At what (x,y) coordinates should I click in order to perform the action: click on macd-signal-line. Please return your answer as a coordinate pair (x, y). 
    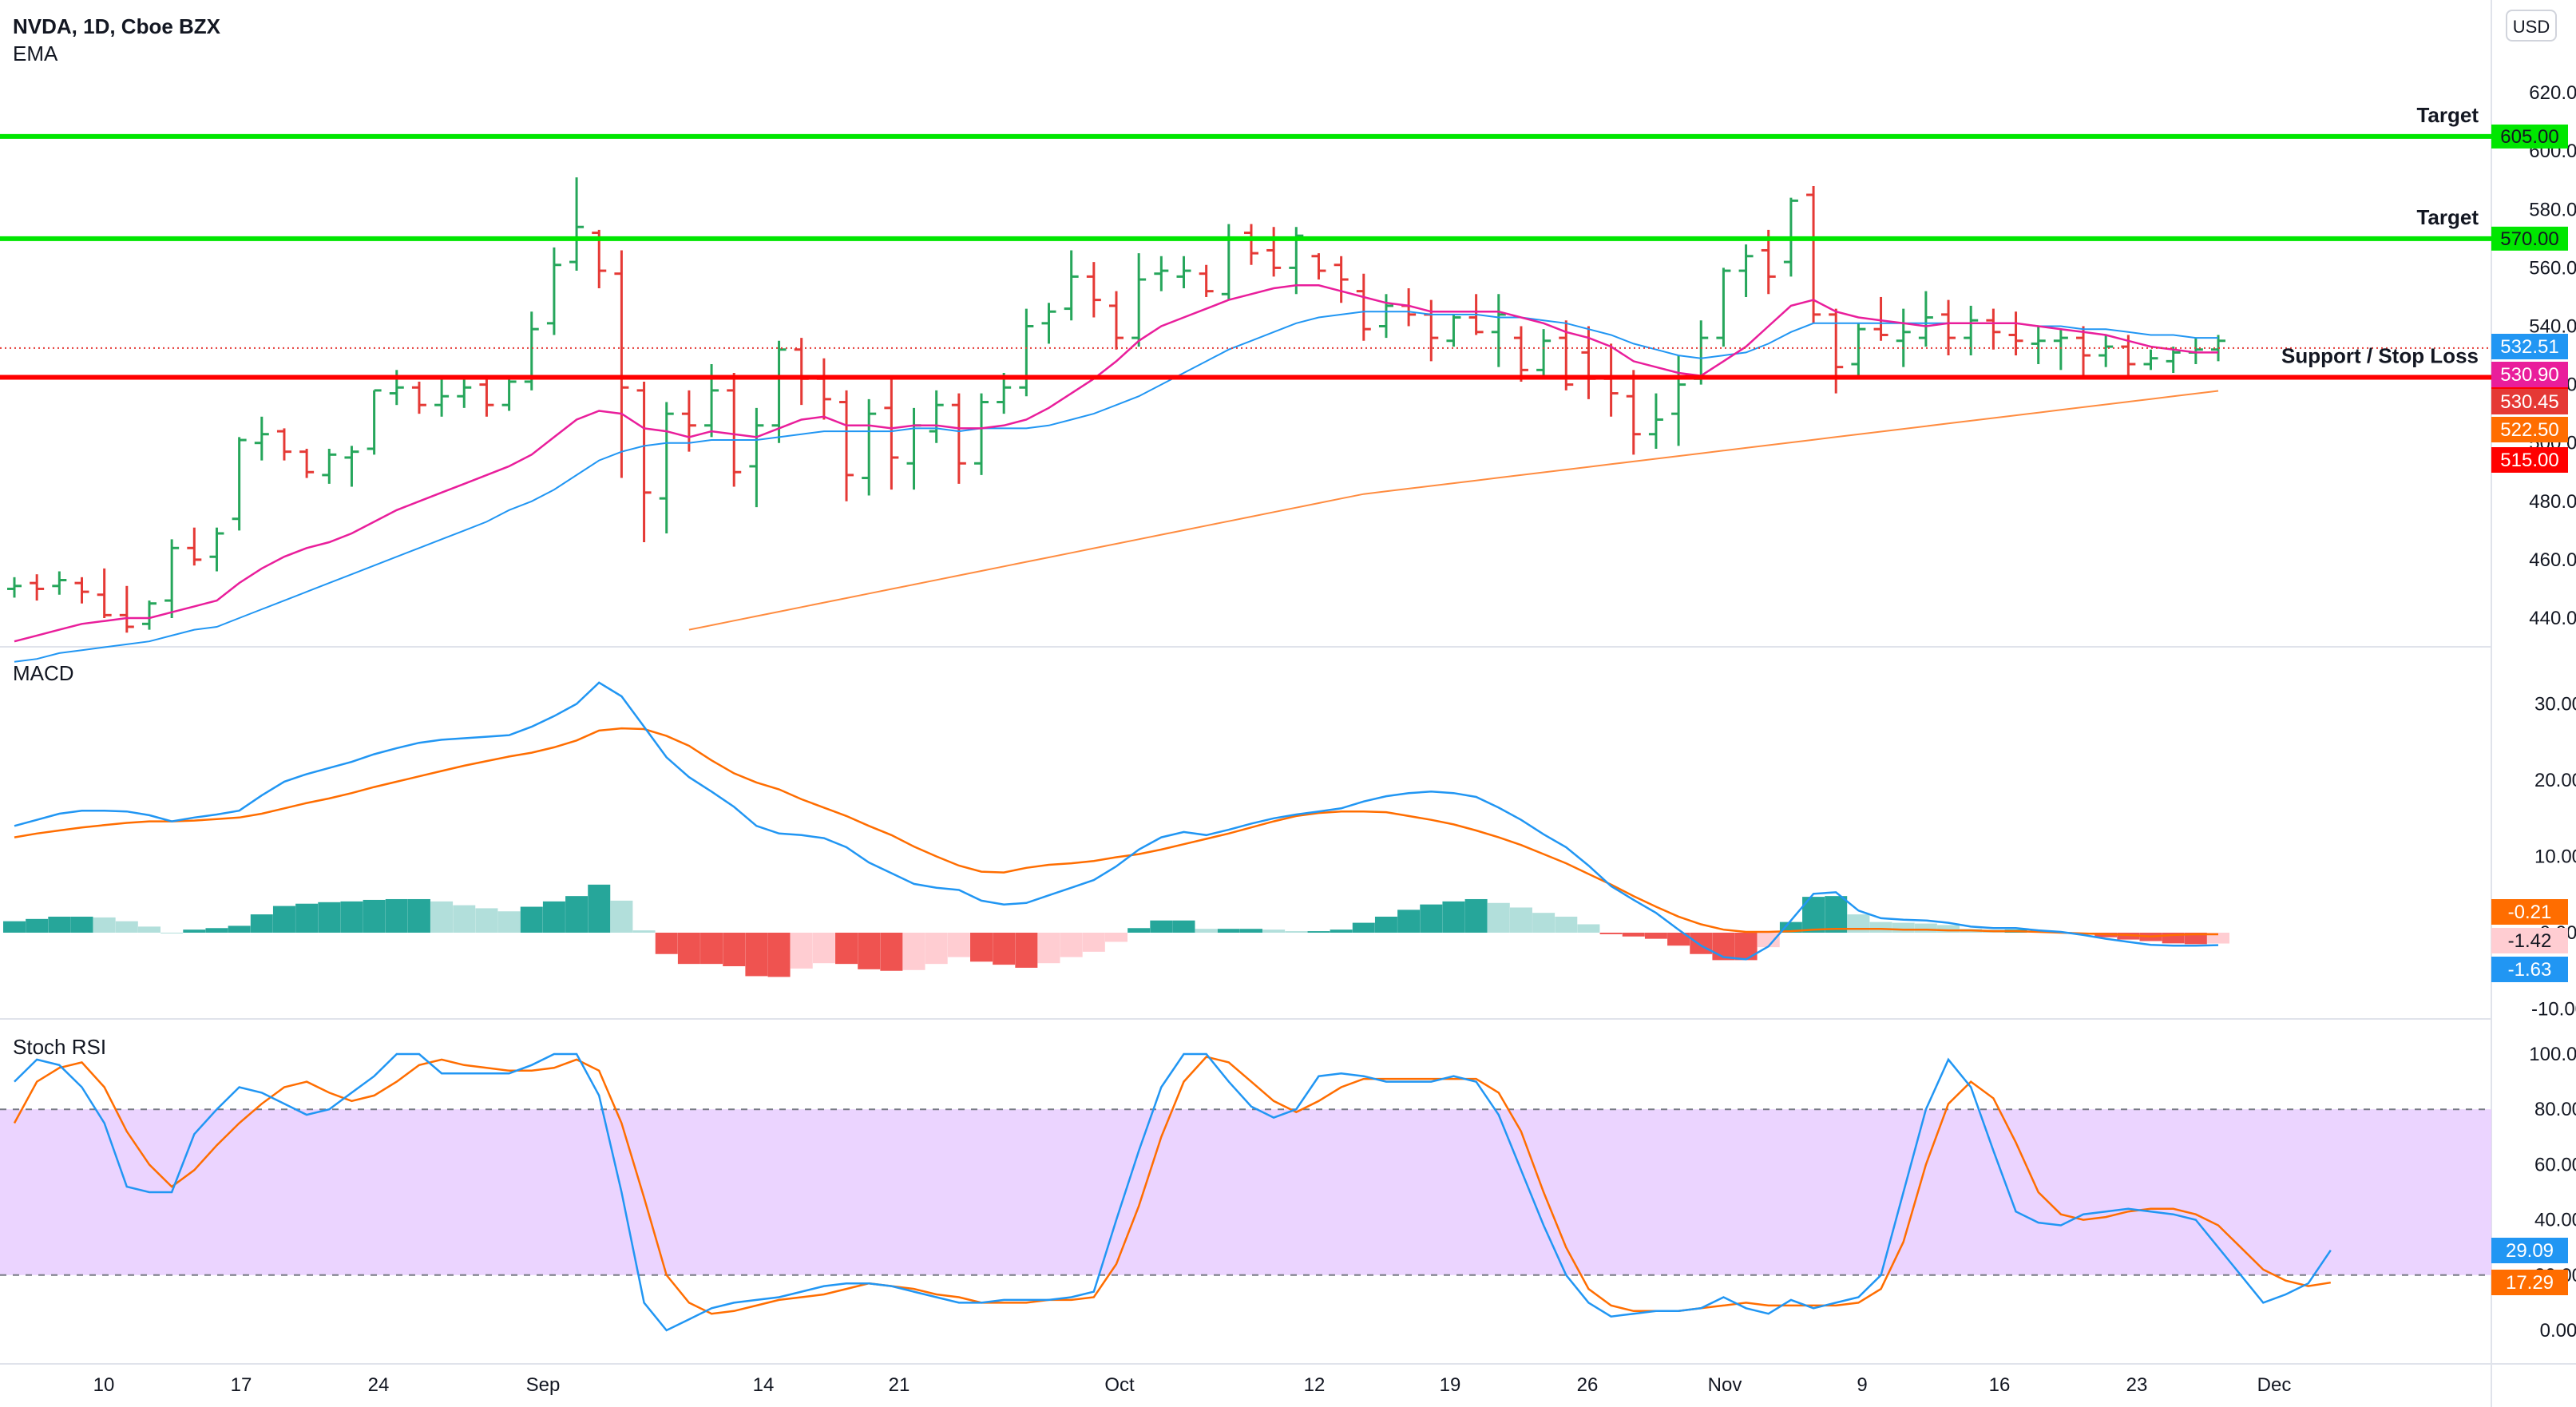
    Looking at the image, I should click on (1116, 833).